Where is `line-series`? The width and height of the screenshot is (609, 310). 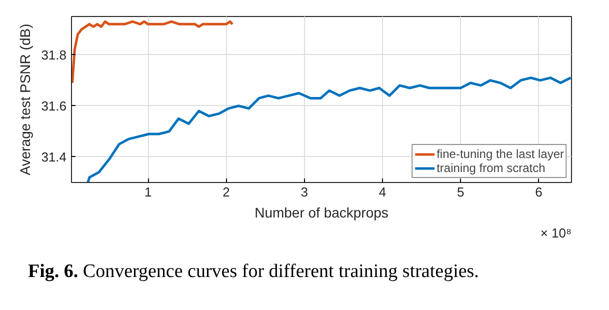
line-series is located at coordinates (153, 52).